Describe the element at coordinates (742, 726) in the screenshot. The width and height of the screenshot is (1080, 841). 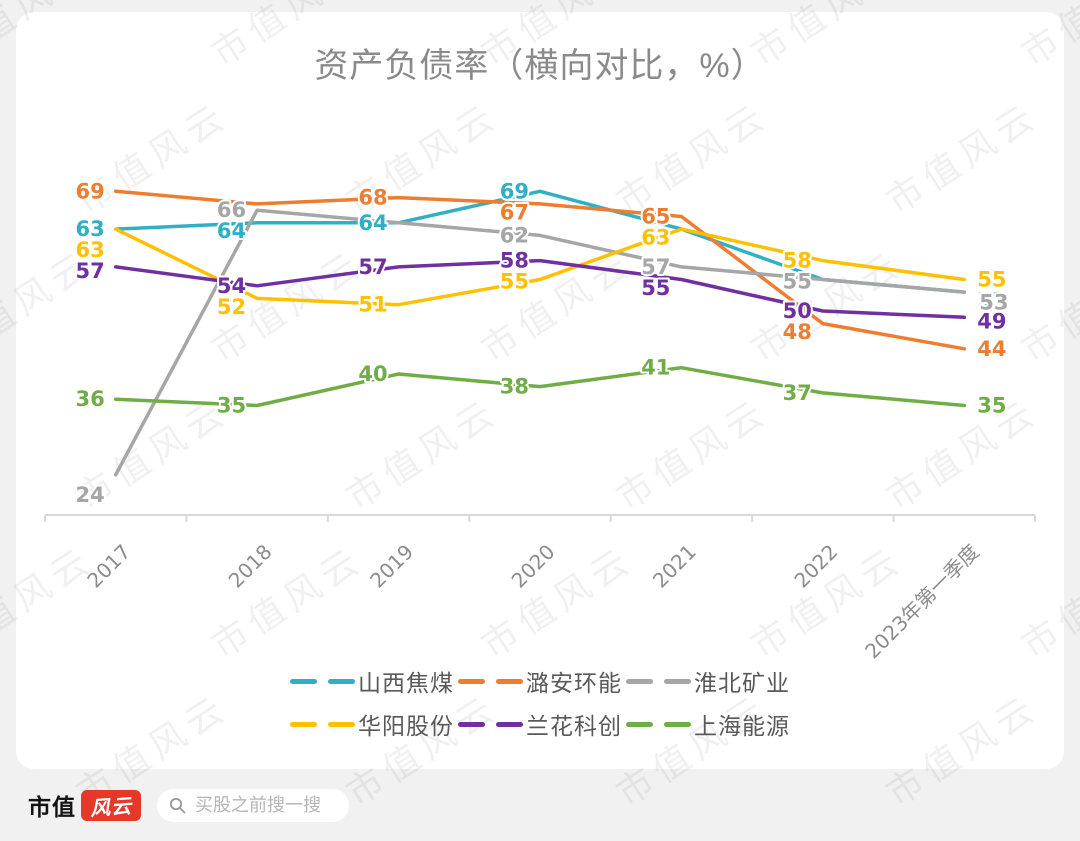
I see `legend-label: 上海能源` at that location.